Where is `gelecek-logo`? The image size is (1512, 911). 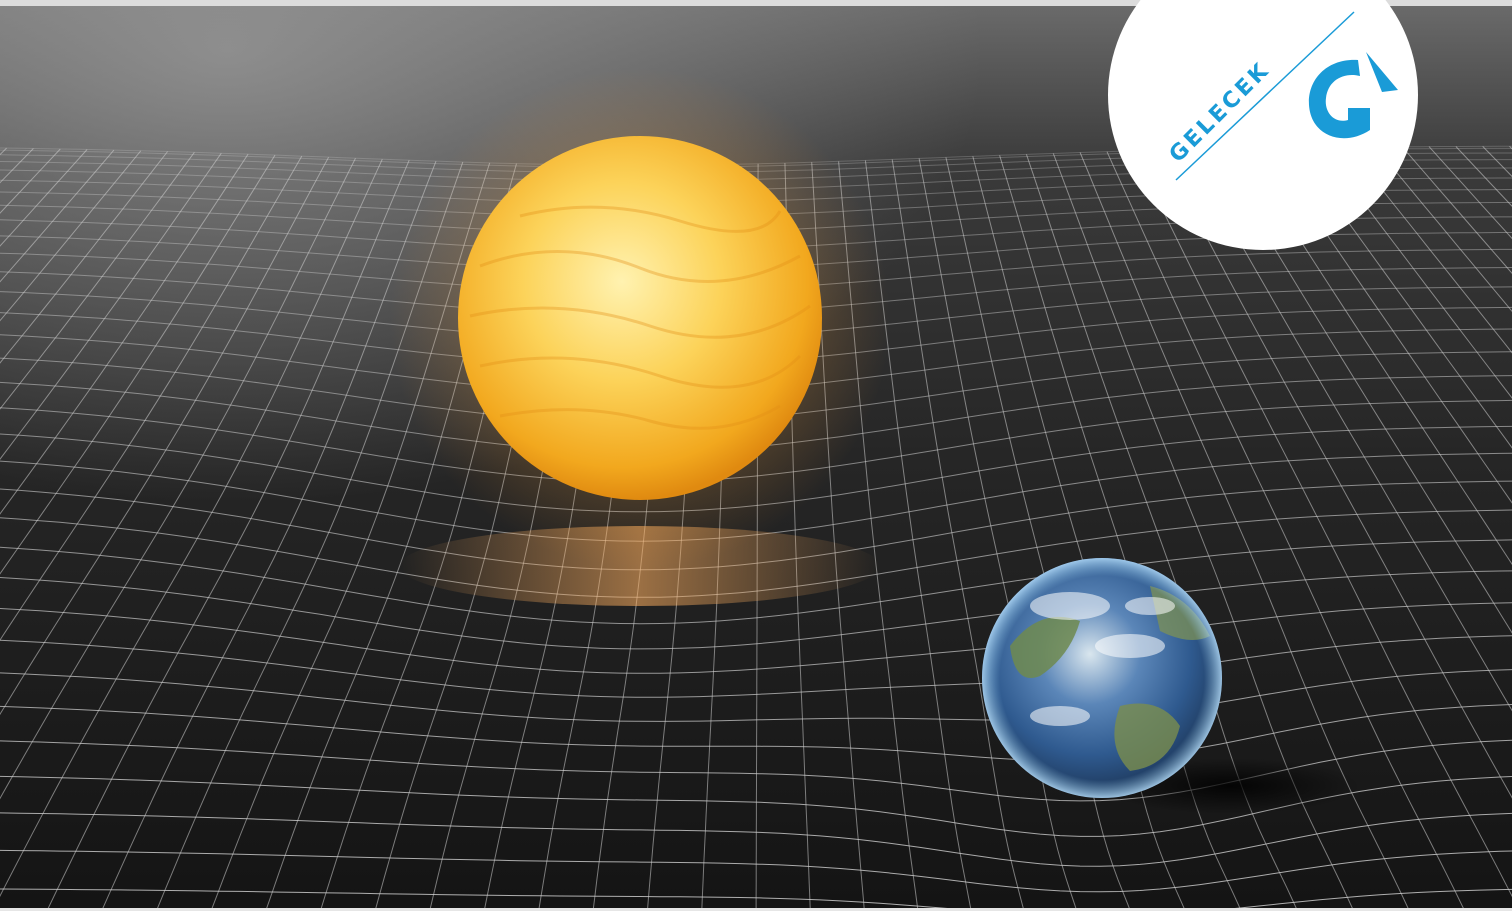 gelecek-logo is located at coordinates (1263, 125).